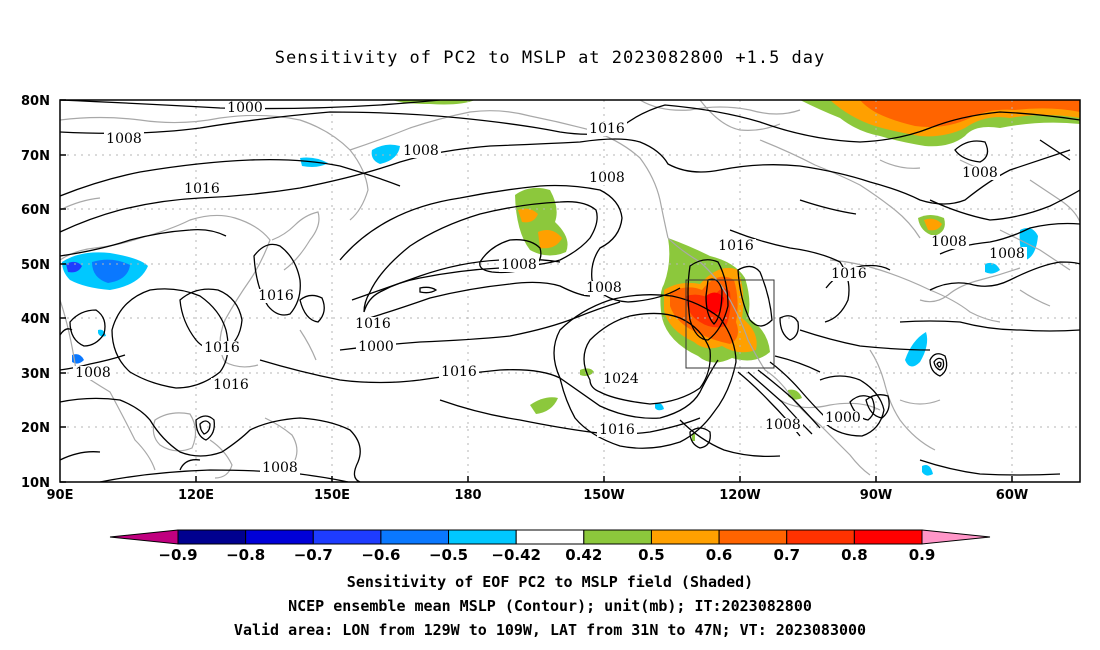 The image size is (1100, 650). Describe the element at coordinates (583, 555) in the screenshot. I see `colorbar-tick-label: 0.42` at that location.